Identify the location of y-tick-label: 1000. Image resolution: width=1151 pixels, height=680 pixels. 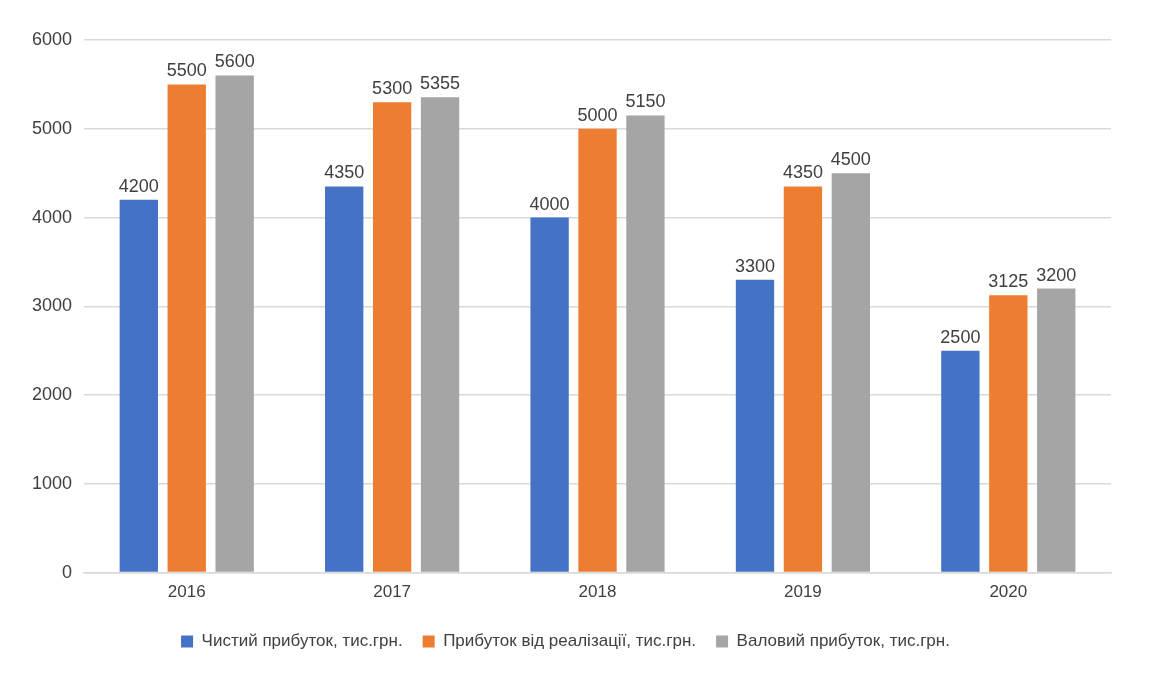
(52, 482).